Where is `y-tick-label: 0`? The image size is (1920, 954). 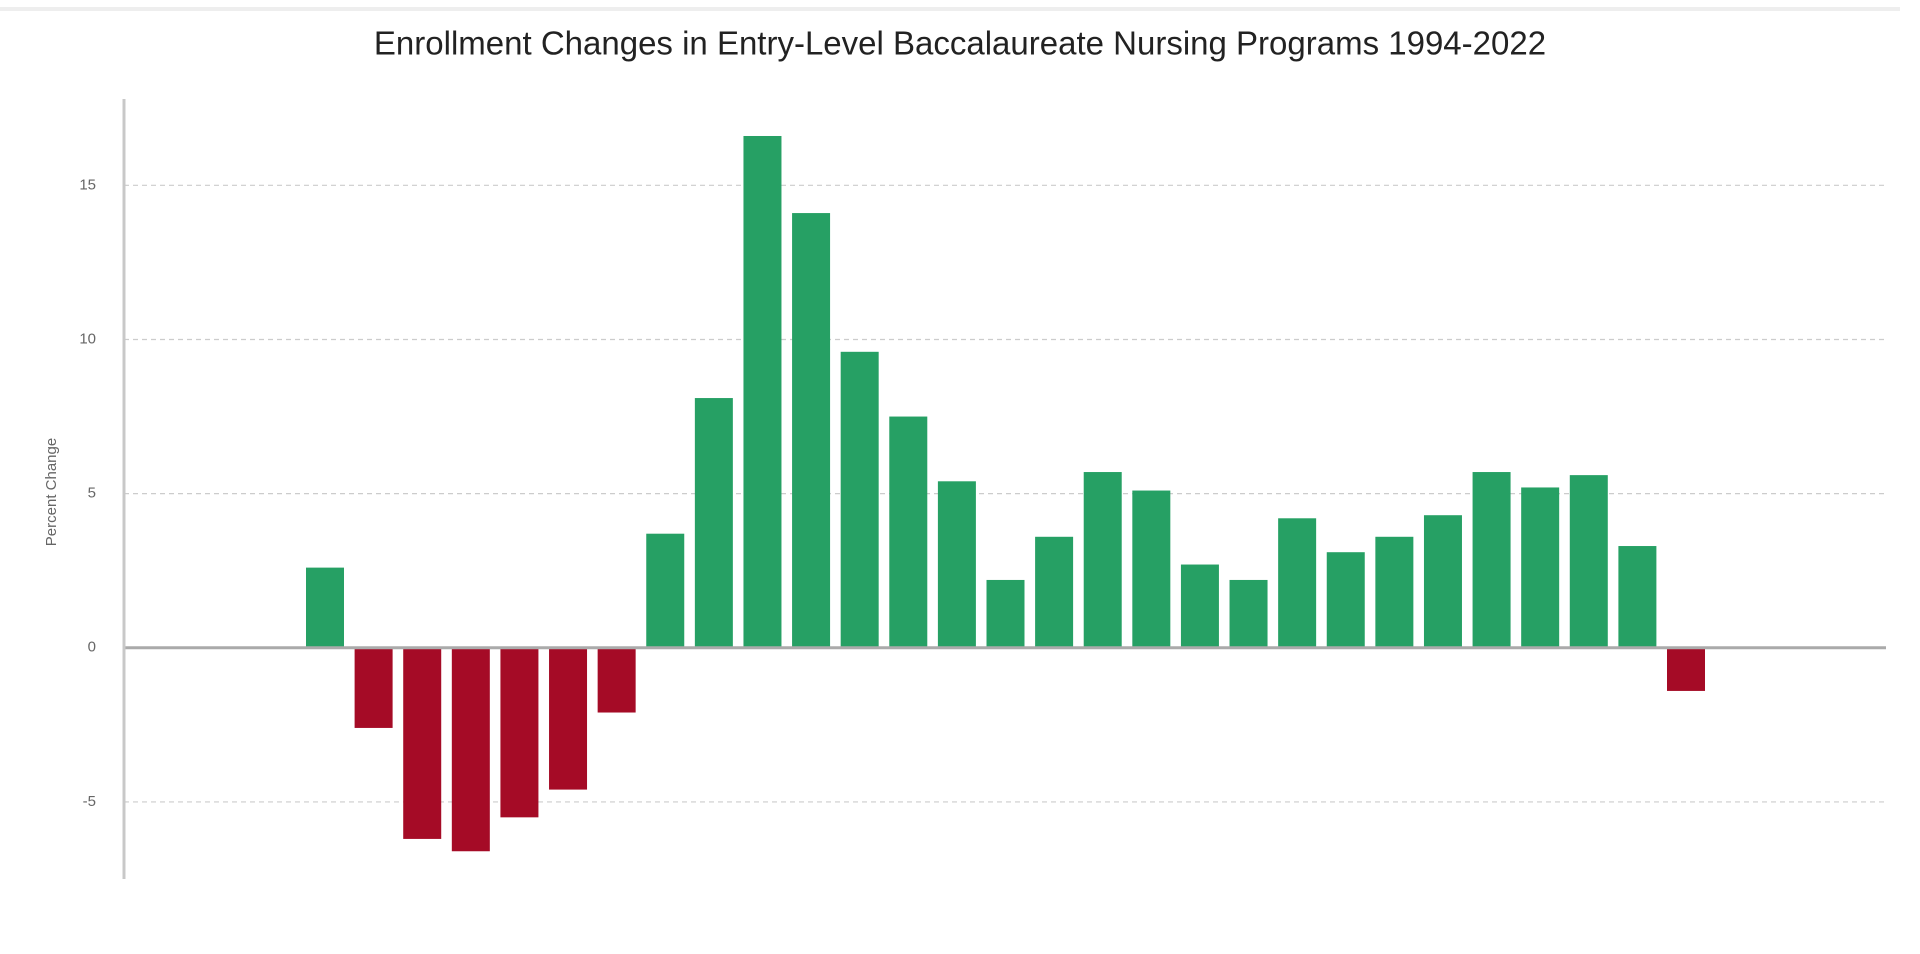
y-tick-label: 0 is located at coordinates (92, 647).